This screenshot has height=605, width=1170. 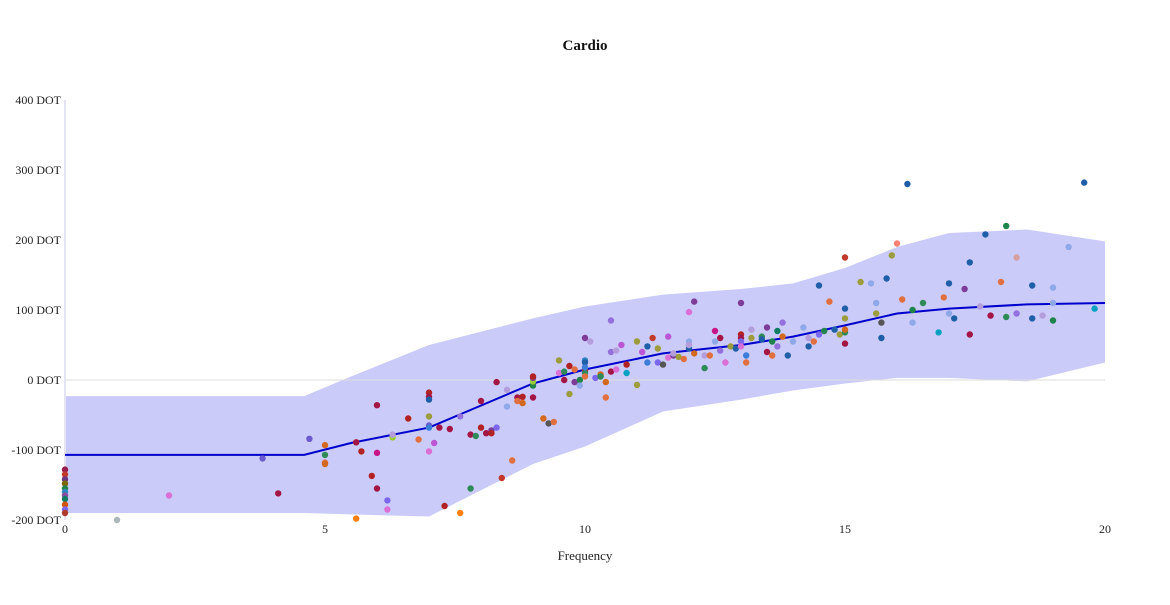 I want to click on y-tick-label: 200 DOT, so click(x=38, y=240).